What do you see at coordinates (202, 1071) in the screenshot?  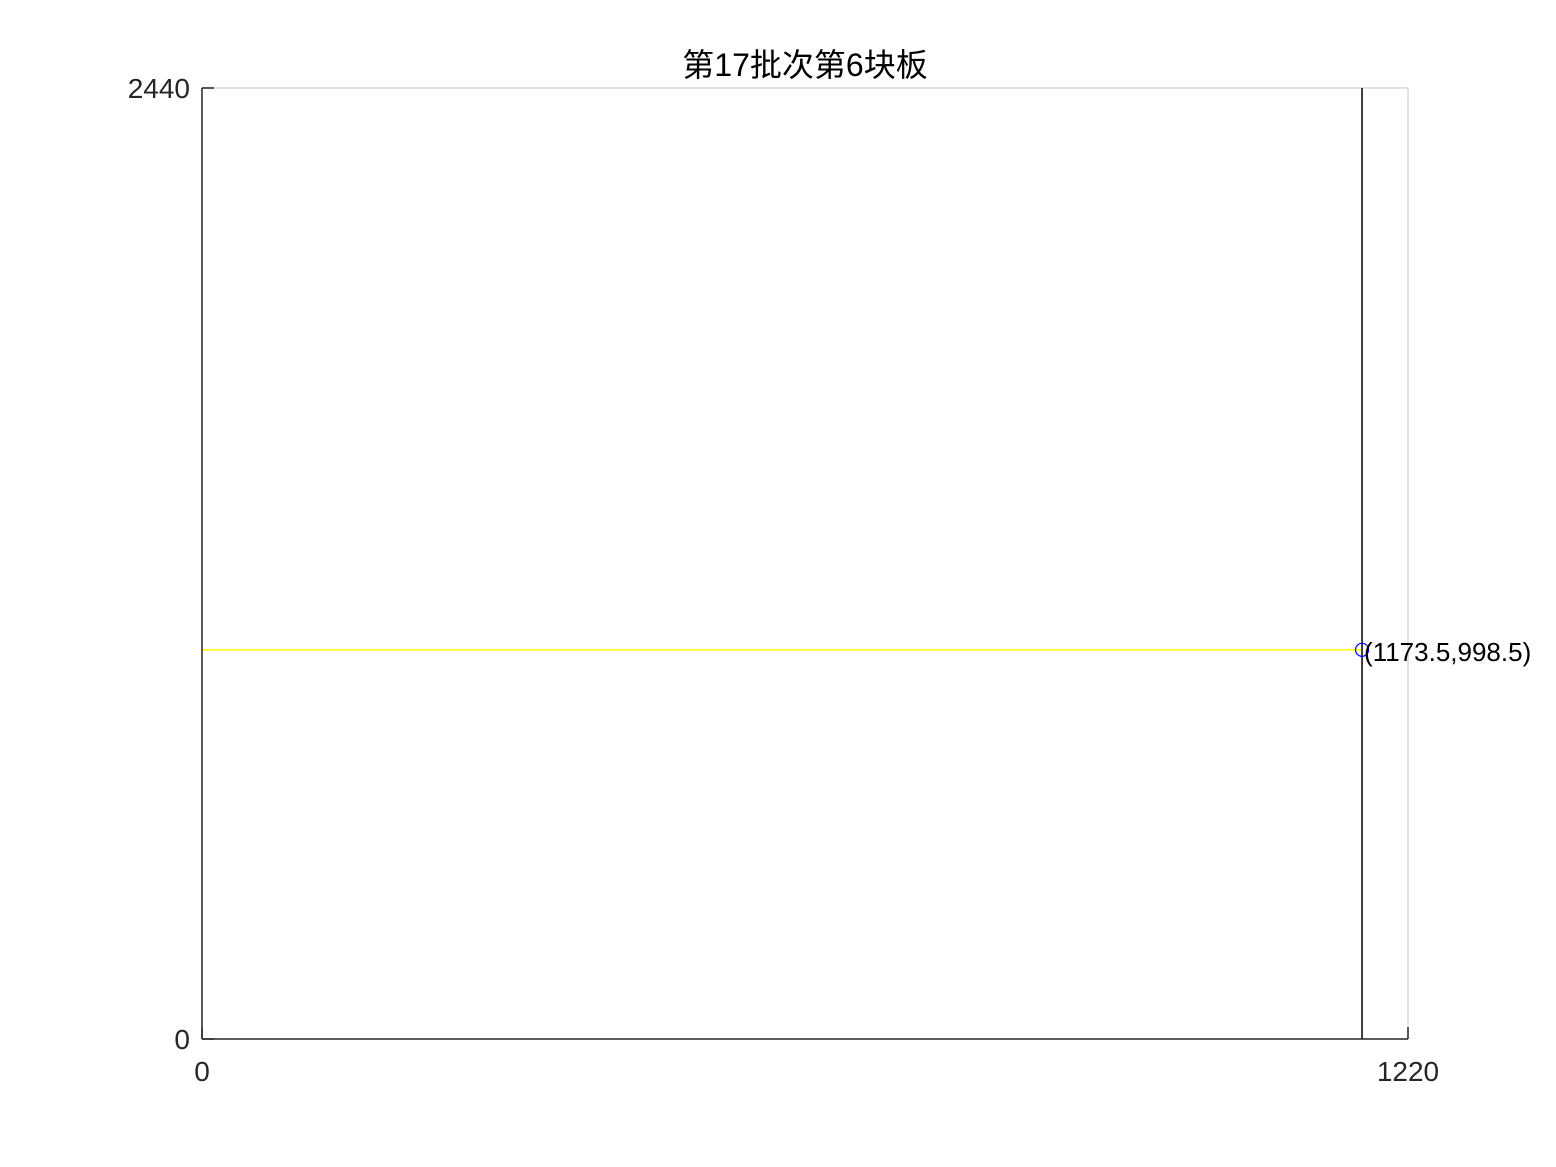 I see `x-tick-label-0: 0` at bounding box center [202, 1071].